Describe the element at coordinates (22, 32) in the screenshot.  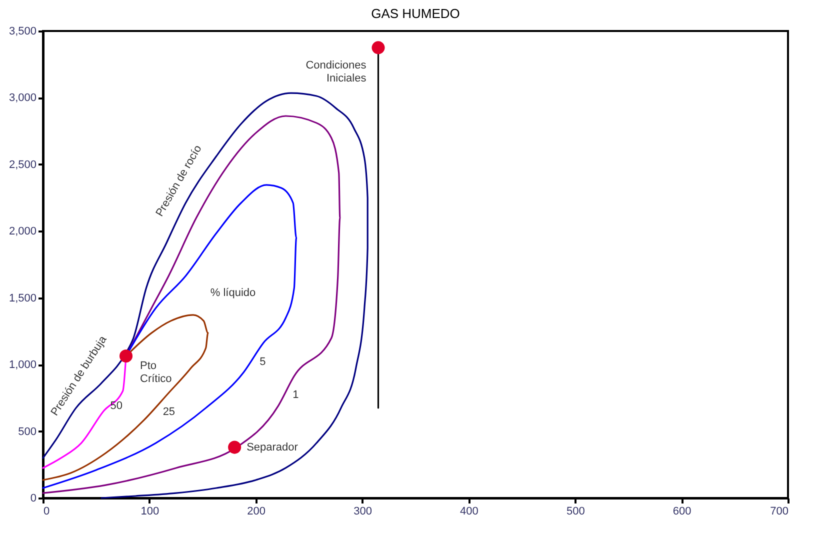
I see `y-tick-label: 3,500` at that location.